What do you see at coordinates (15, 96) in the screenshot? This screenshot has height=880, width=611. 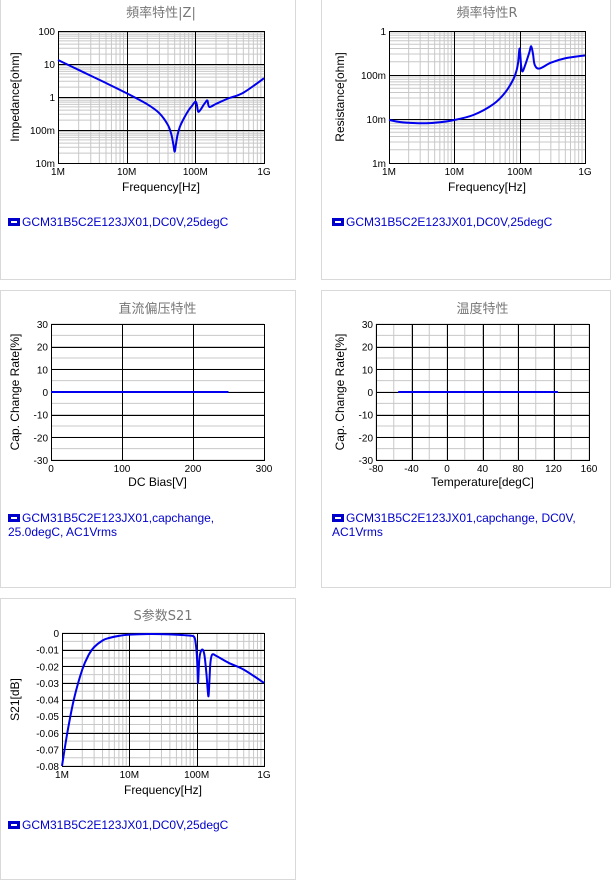 I see `y-axis-label: Impedance[ohm]` at bounding box center [15, 96].